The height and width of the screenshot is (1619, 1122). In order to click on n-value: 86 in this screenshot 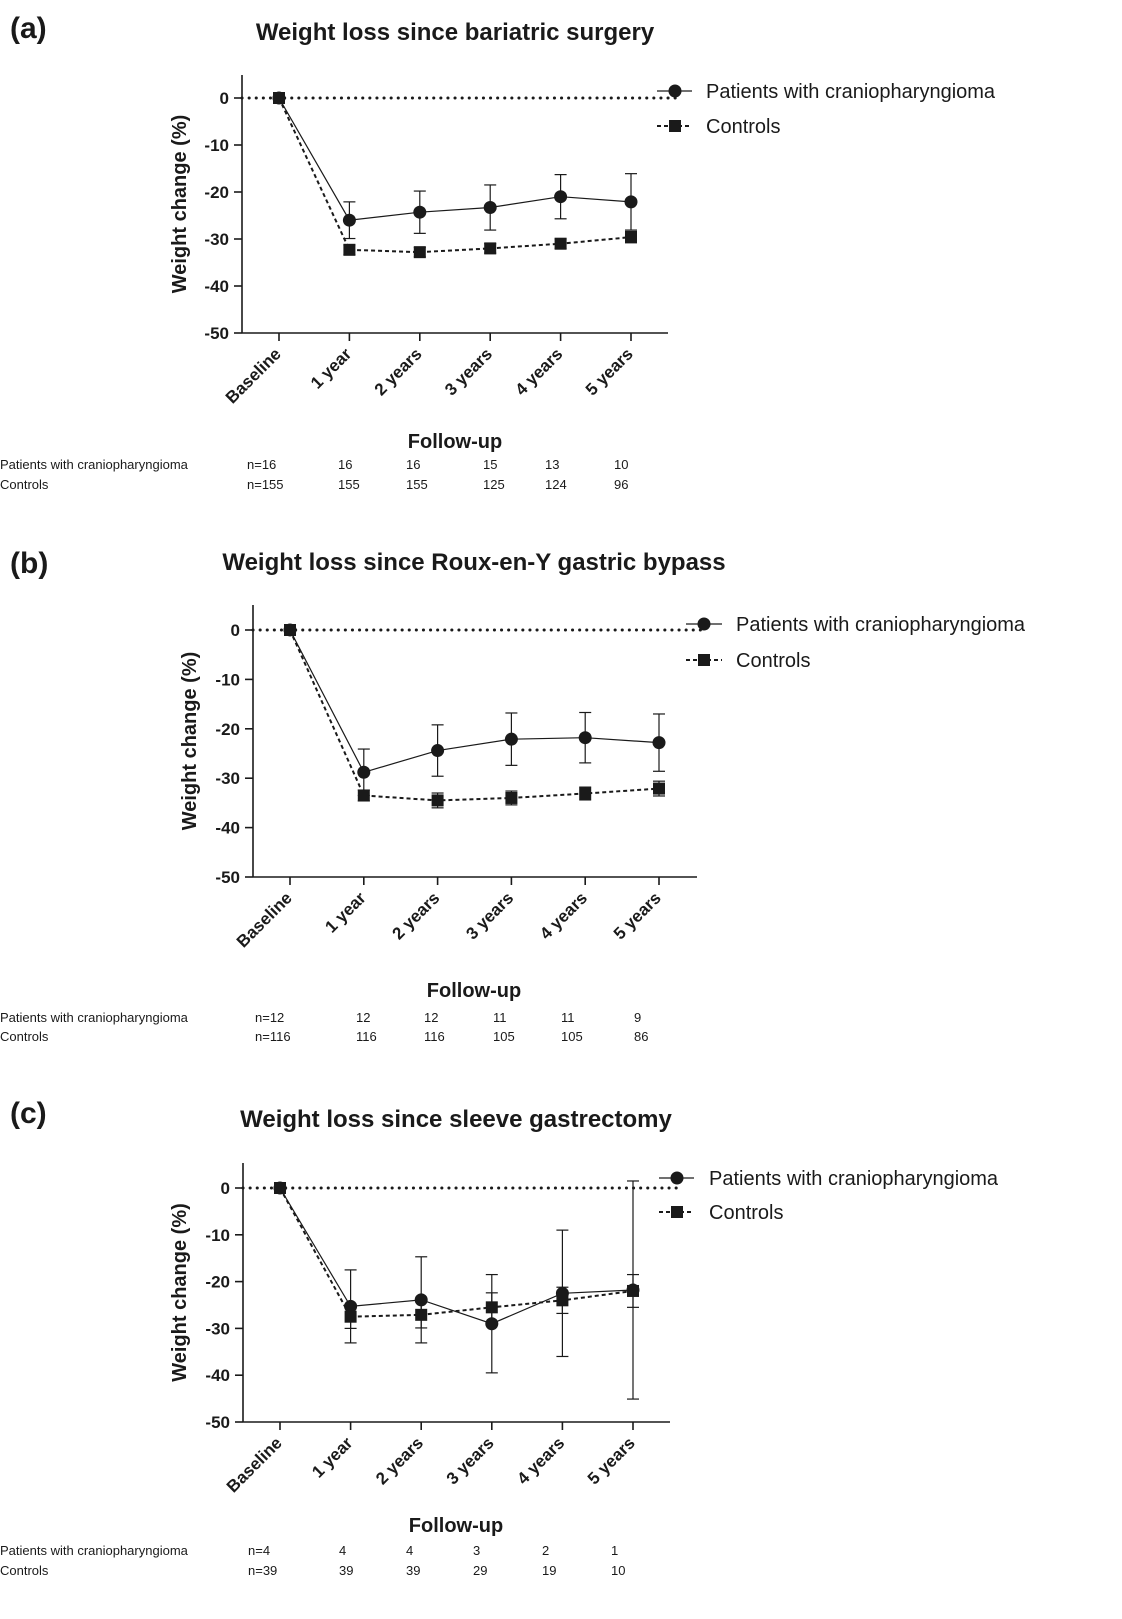, I will do `click(641, 1036)`.